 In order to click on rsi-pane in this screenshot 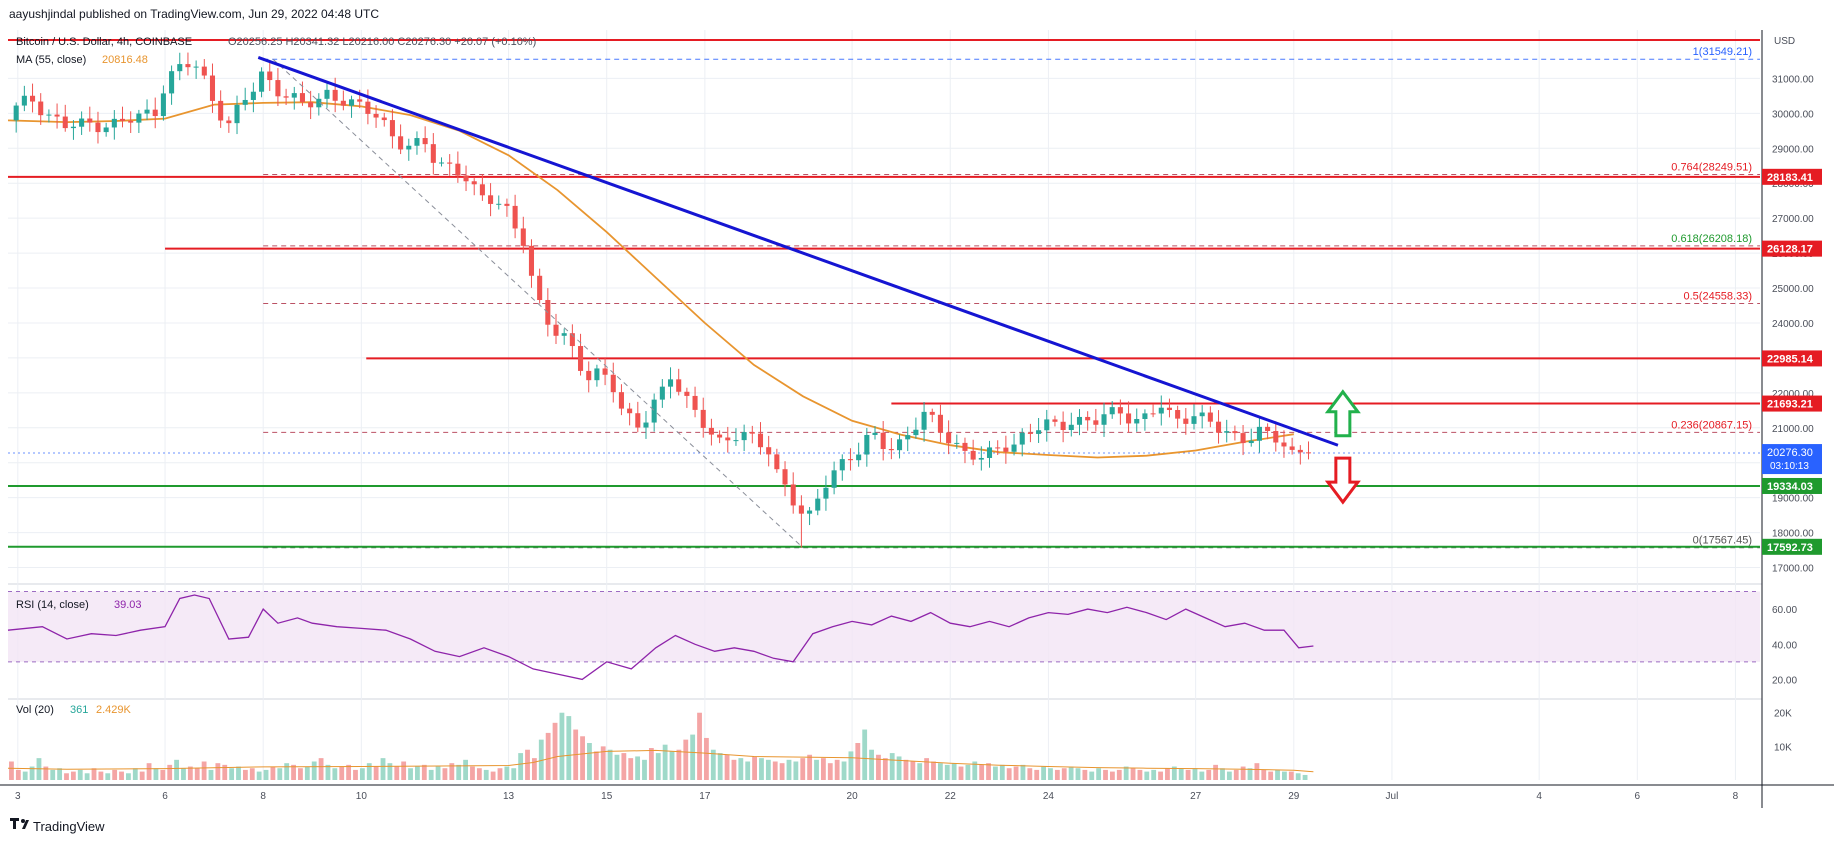, I will do `click(883, 636)`.